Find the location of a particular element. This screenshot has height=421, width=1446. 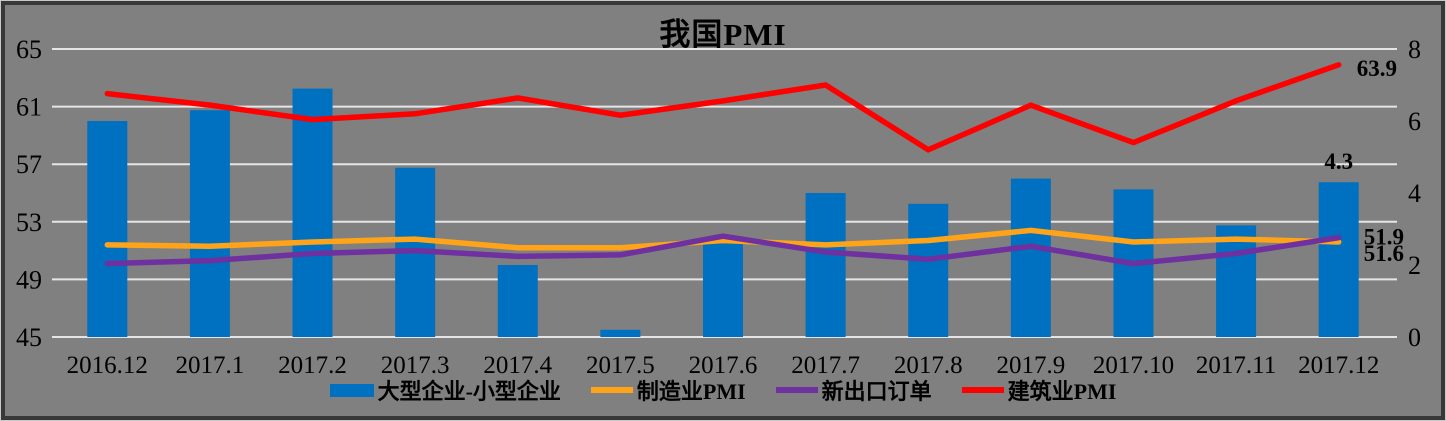

x-axis-label: 2017.4 is located at coordinates (517, 365).